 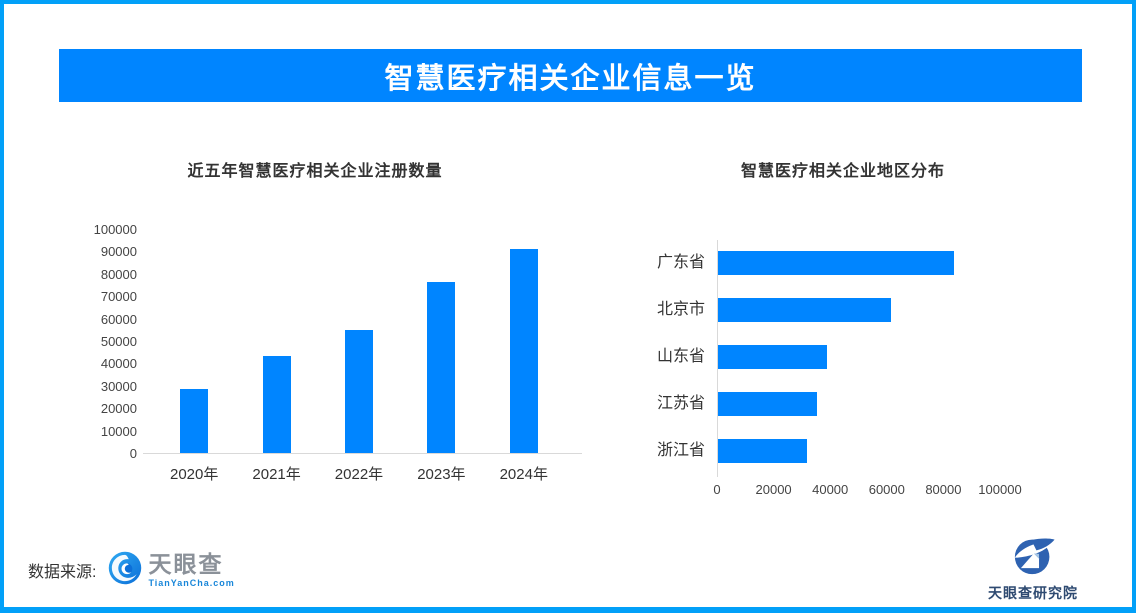 I want to click on research-institute-logo: 天眼查研究院, so click(x=1033, y=570).